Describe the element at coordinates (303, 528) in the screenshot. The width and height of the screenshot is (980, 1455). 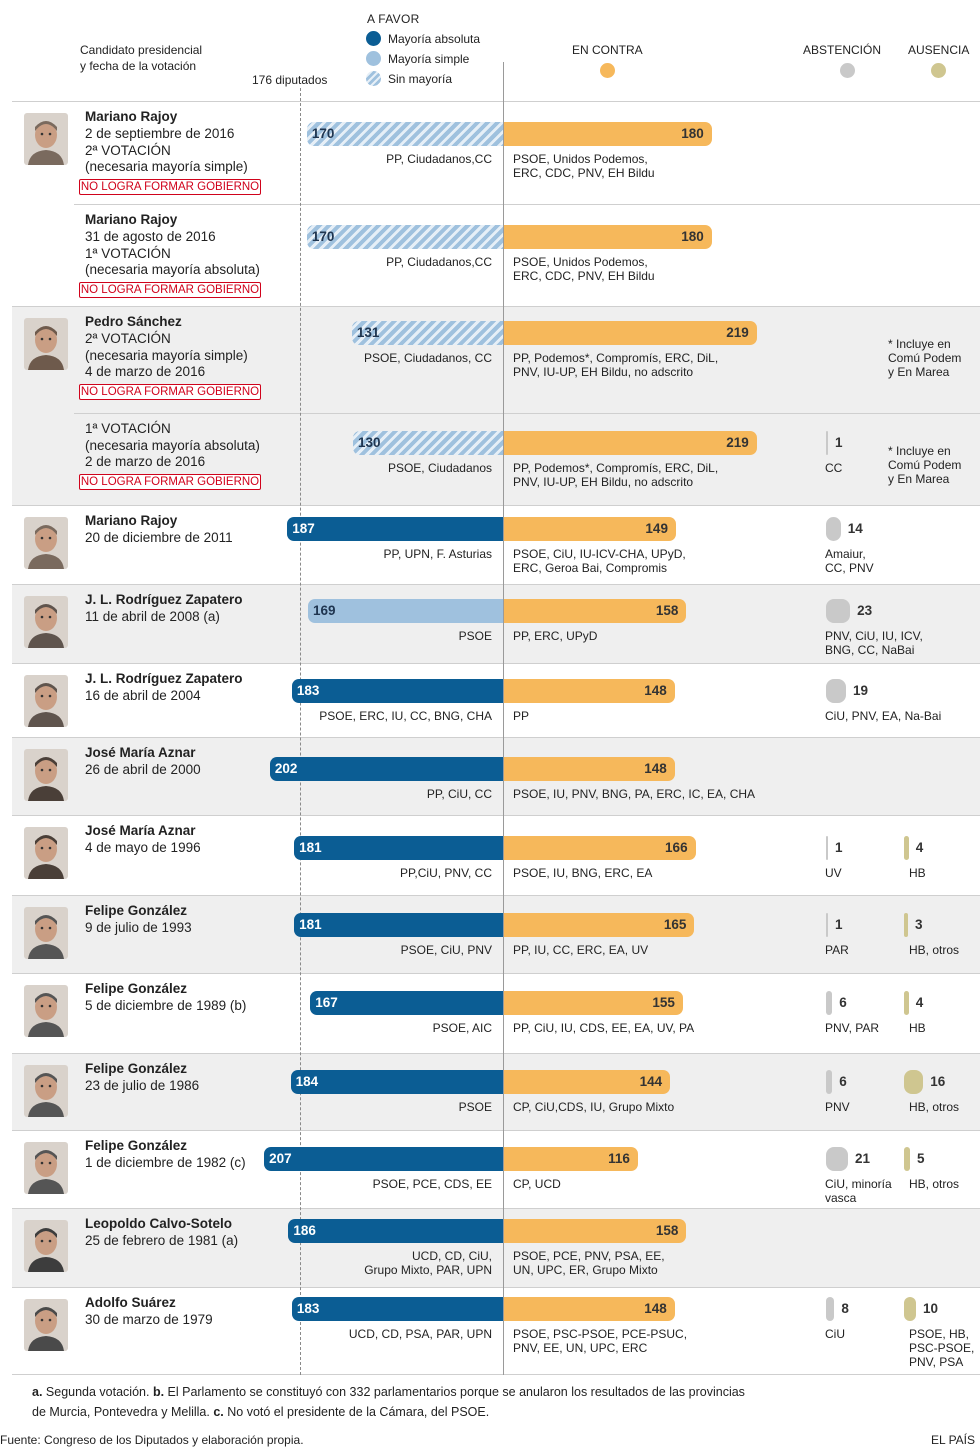
I see `favor-value: 187` at that location.